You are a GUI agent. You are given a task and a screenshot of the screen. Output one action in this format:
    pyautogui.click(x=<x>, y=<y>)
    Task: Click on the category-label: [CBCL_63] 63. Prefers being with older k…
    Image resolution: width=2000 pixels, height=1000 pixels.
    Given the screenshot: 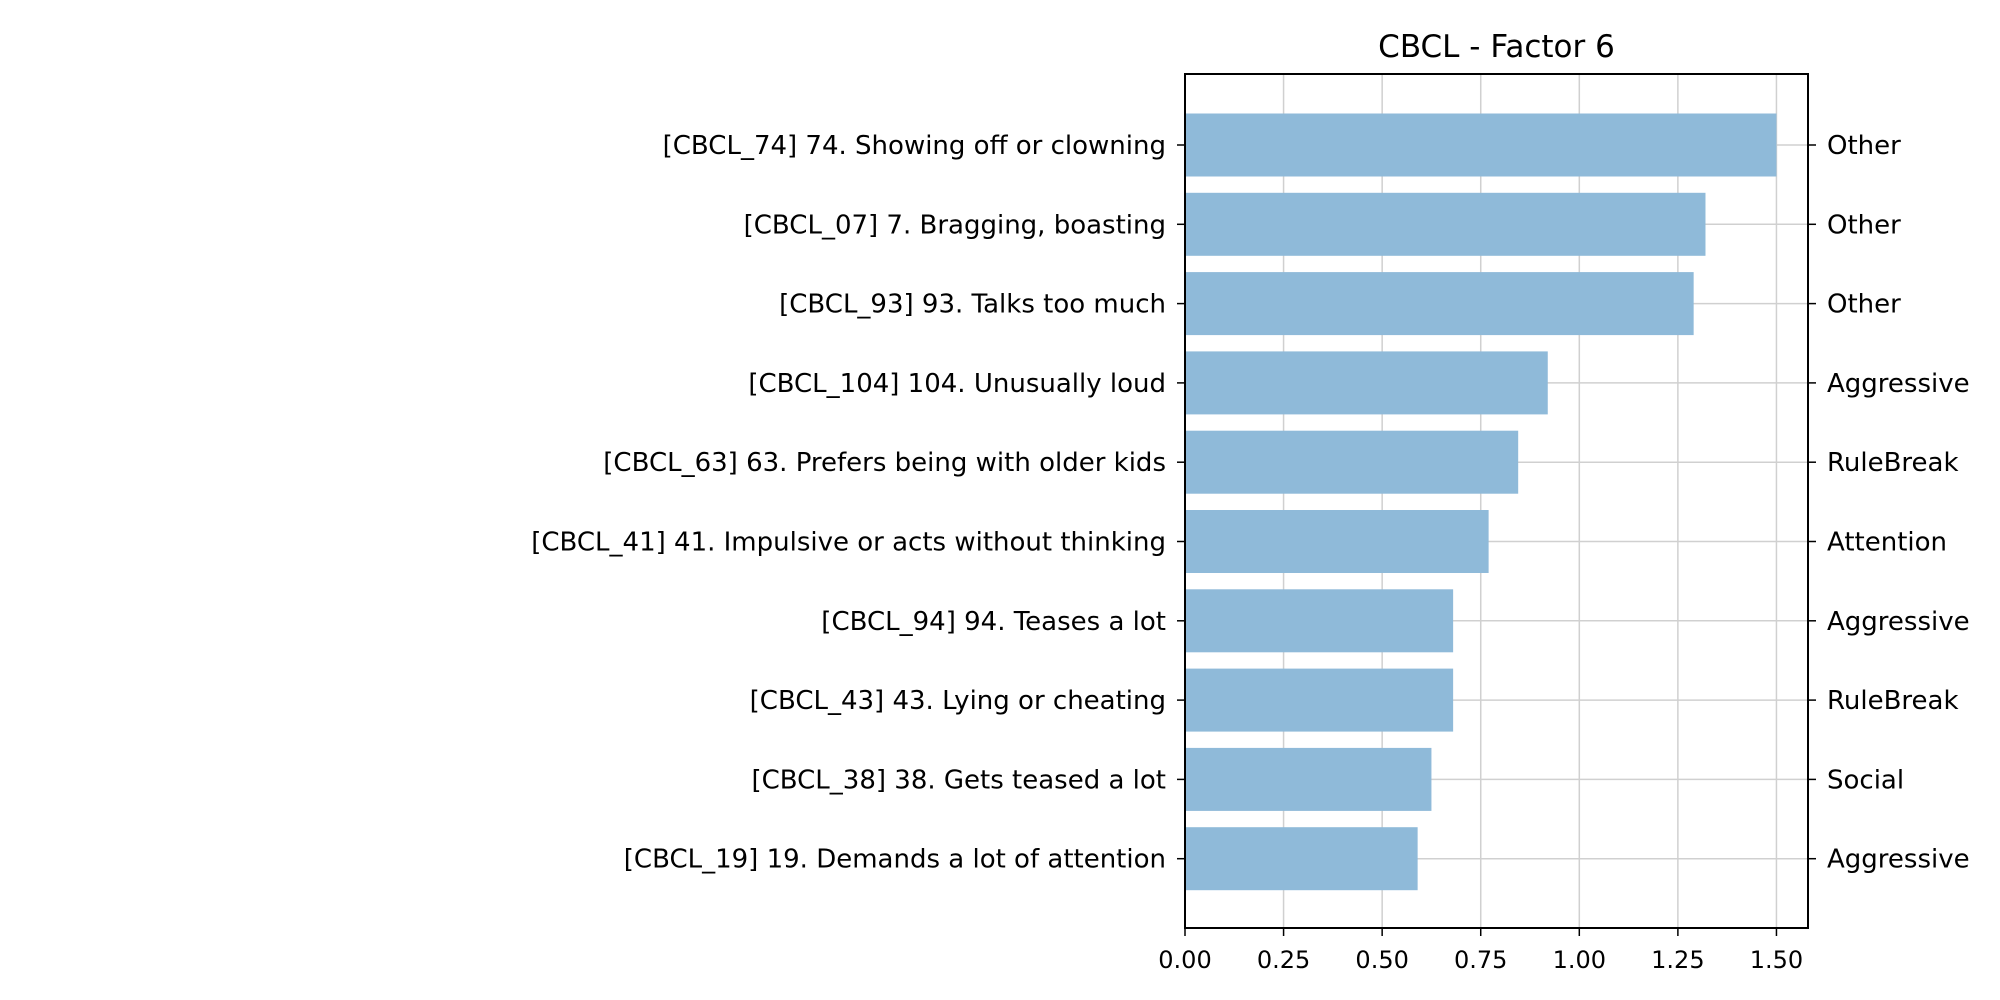 What is the action you would take?
    pyautogui.click(x=884, y=463)
    